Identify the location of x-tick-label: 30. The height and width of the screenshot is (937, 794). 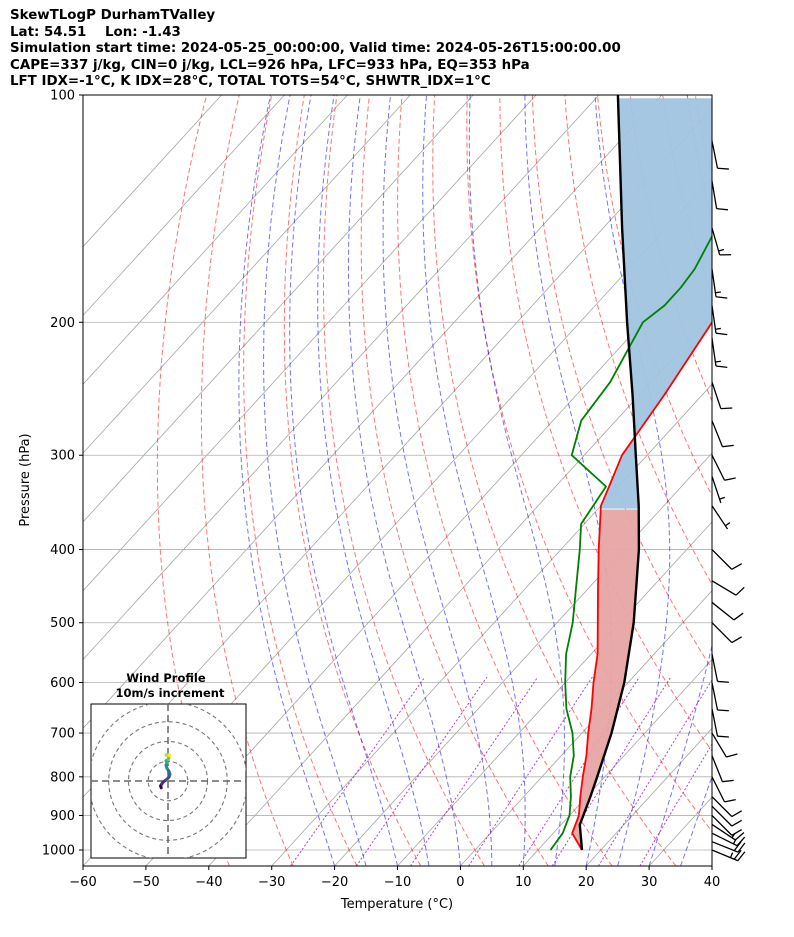
(649, 882).